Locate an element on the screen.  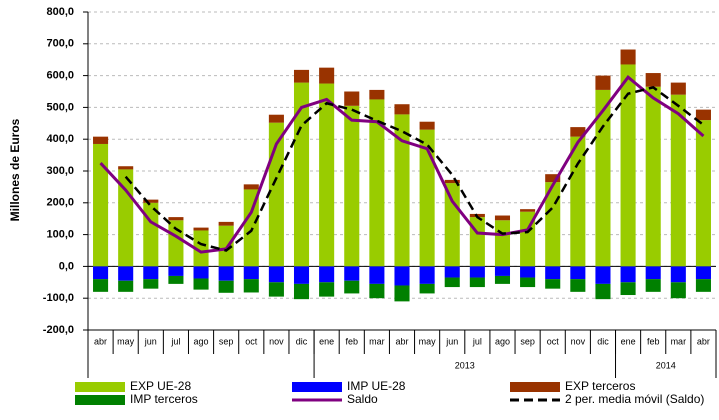
legend-label: EXP terceros is located at coordinates (600, 386).